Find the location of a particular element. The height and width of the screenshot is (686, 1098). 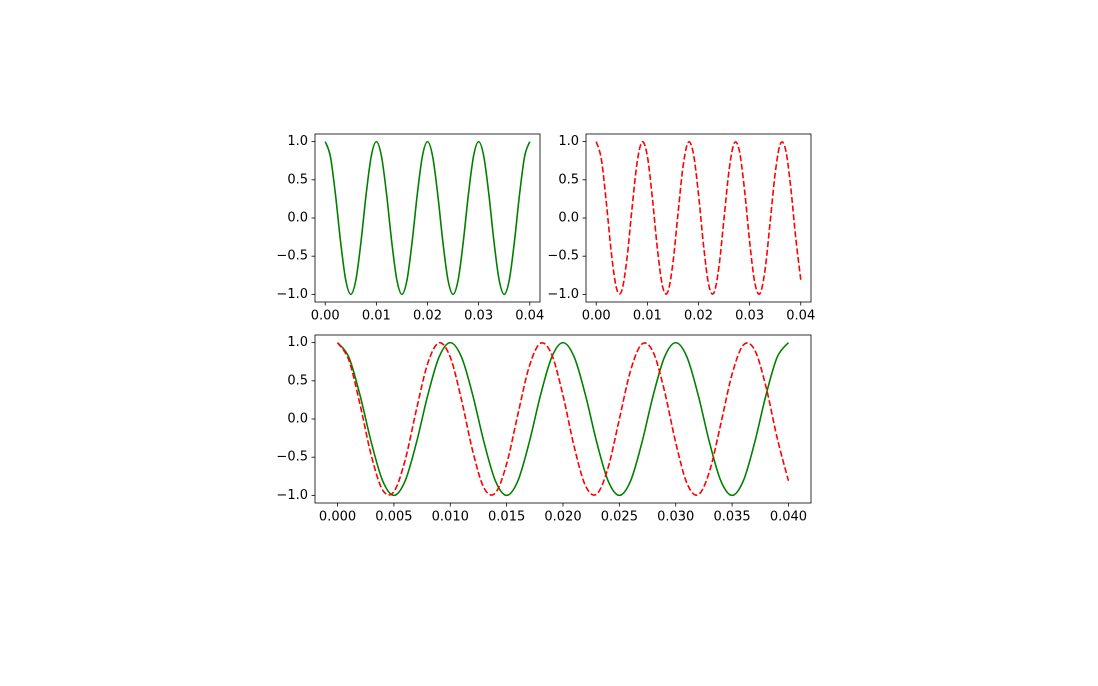

x-tick-label: 0.040 is located at coordinates (788, 517).